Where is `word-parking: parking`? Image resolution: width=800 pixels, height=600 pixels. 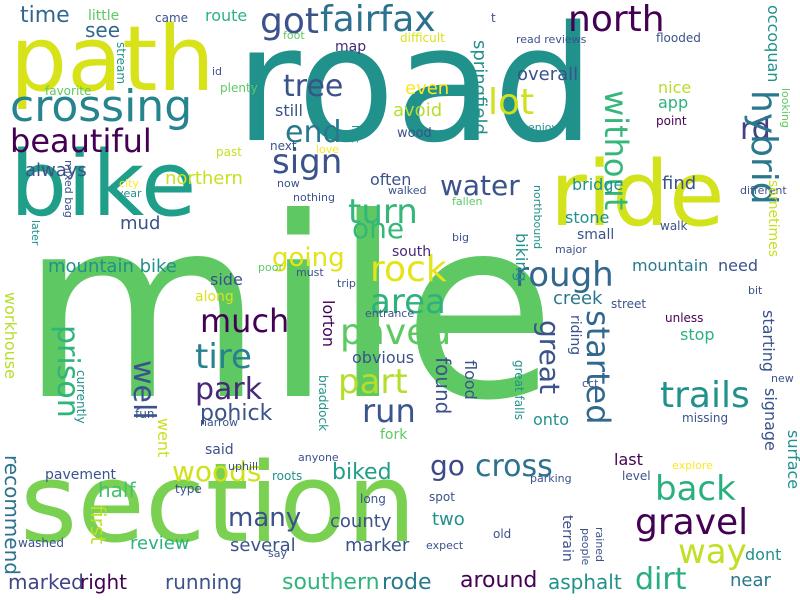 word-parking: parking is located at coordinates (551, 478).